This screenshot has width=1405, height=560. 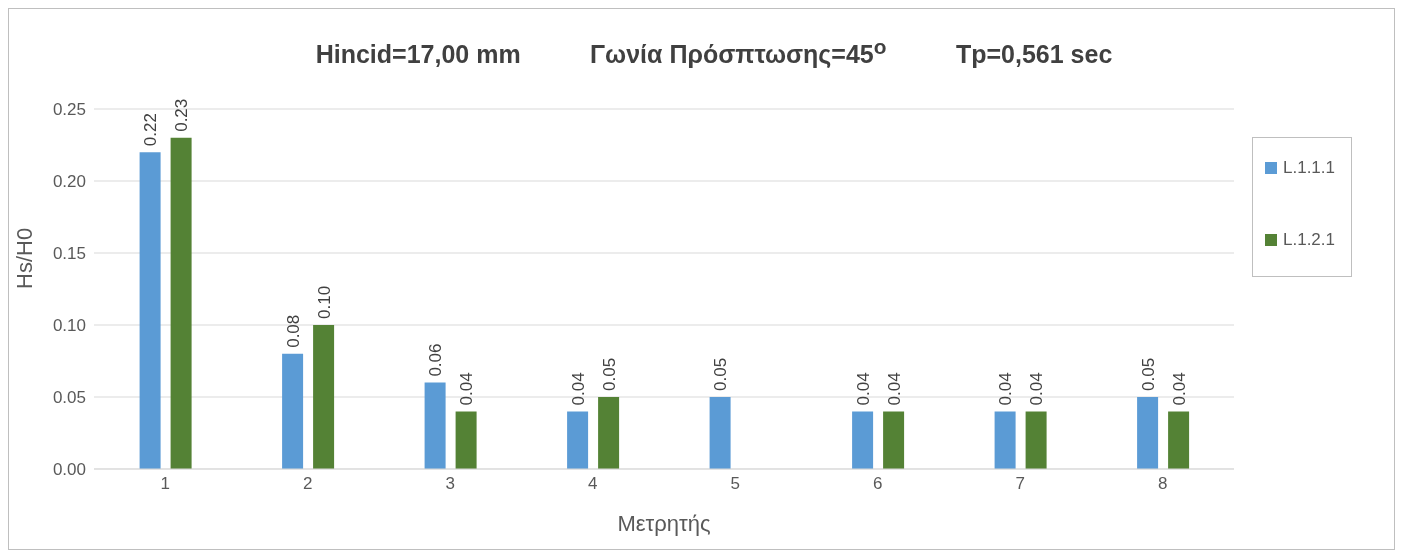 What do you see at coordinates (69, 398) in the screenshot?
I see `y-tick-label: 0.05` at bounding box center [69, 398].